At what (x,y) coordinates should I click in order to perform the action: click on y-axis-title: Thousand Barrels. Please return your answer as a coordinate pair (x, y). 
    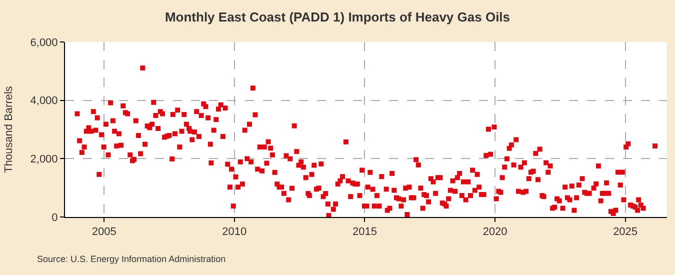
    Looking at the image, I should click on (8, 129).